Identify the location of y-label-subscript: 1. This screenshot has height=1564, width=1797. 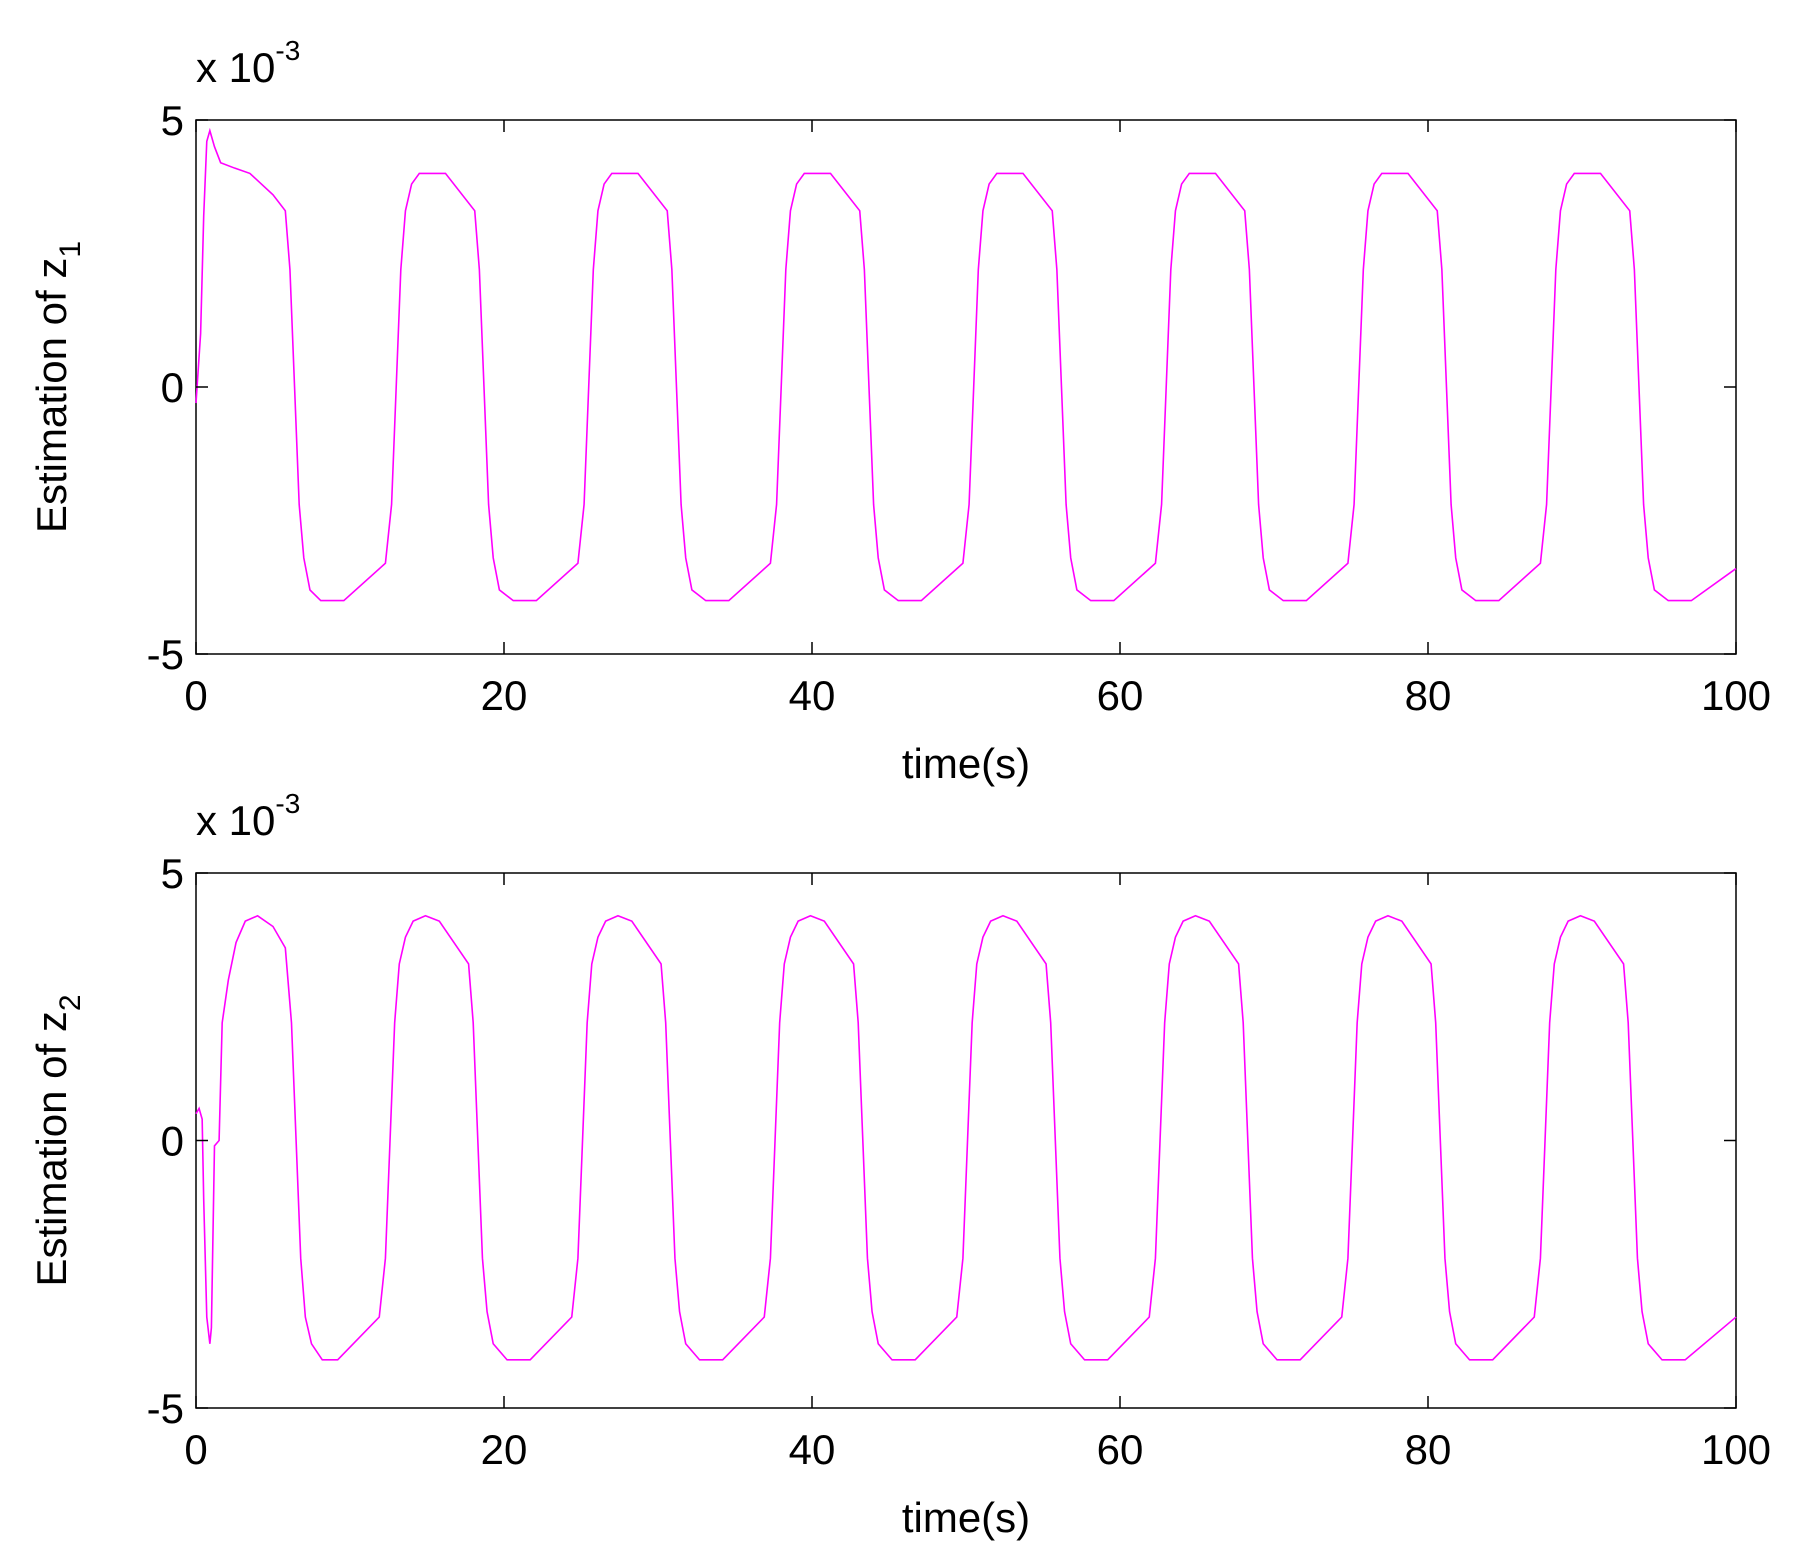
(70, 249).